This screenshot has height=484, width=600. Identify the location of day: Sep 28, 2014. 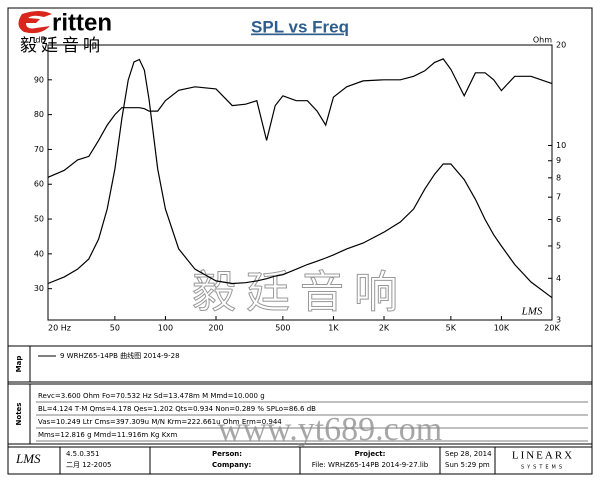
(468, 454).